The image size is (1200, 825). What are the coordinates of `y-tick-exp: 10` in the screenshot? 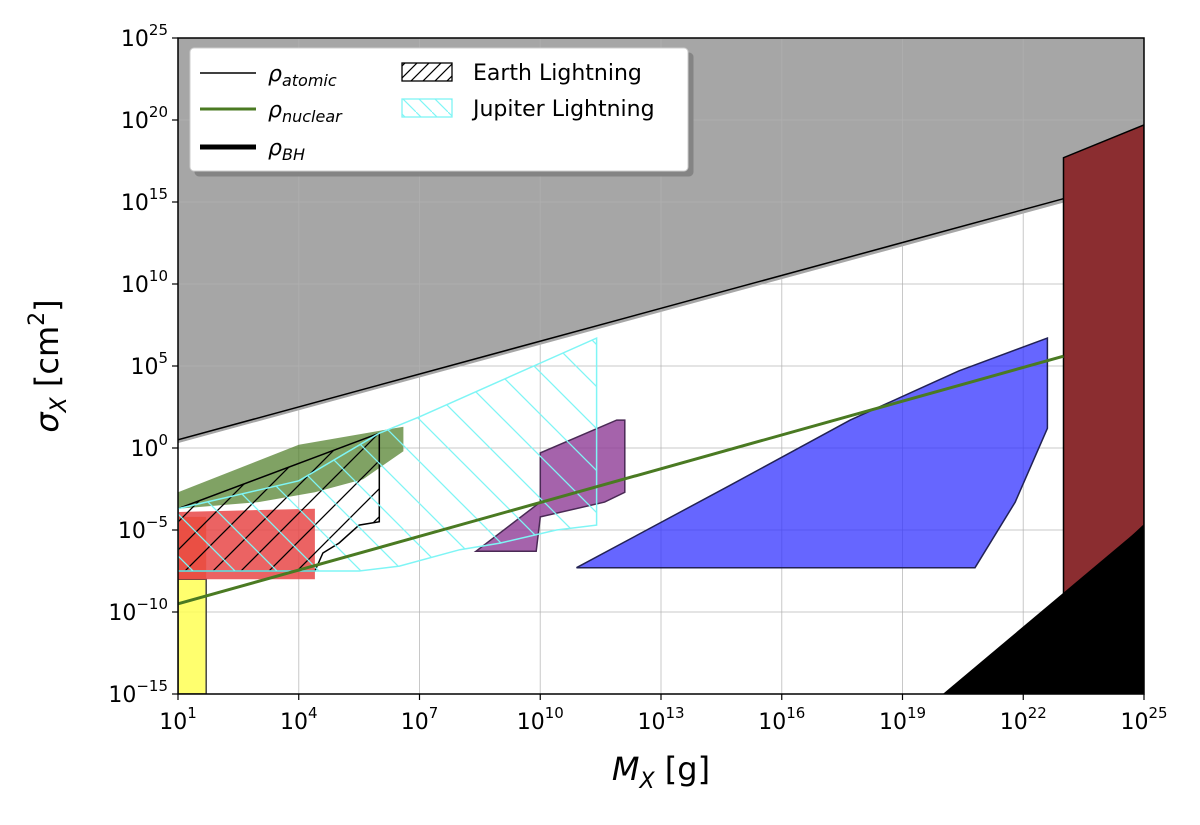 It's located at (158, 276).